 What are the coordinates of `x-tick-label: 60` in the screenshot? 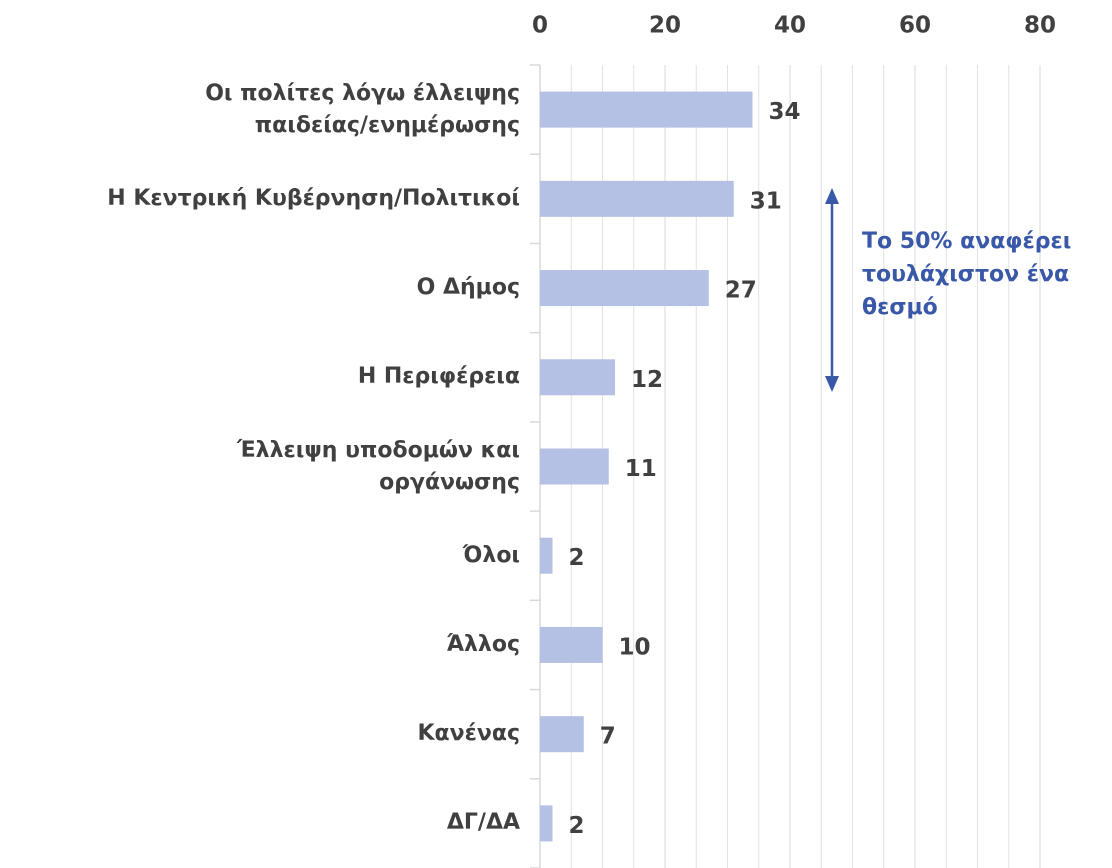 It's located at (915, 26).